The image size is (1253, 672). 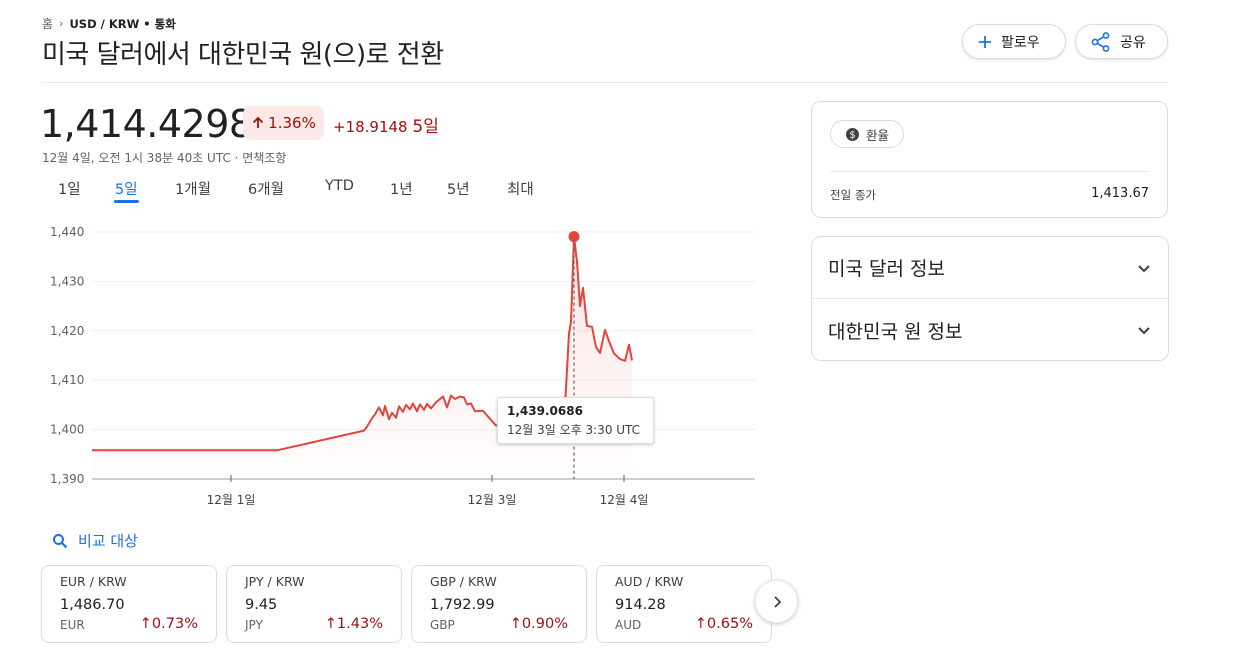 What do you see at coordinates (129, 604) in the screenshot?
I see `compare-card-eur: EUR / KRW 1,486.70 EUR ↑0.73%` at bounding box center [129, 604].